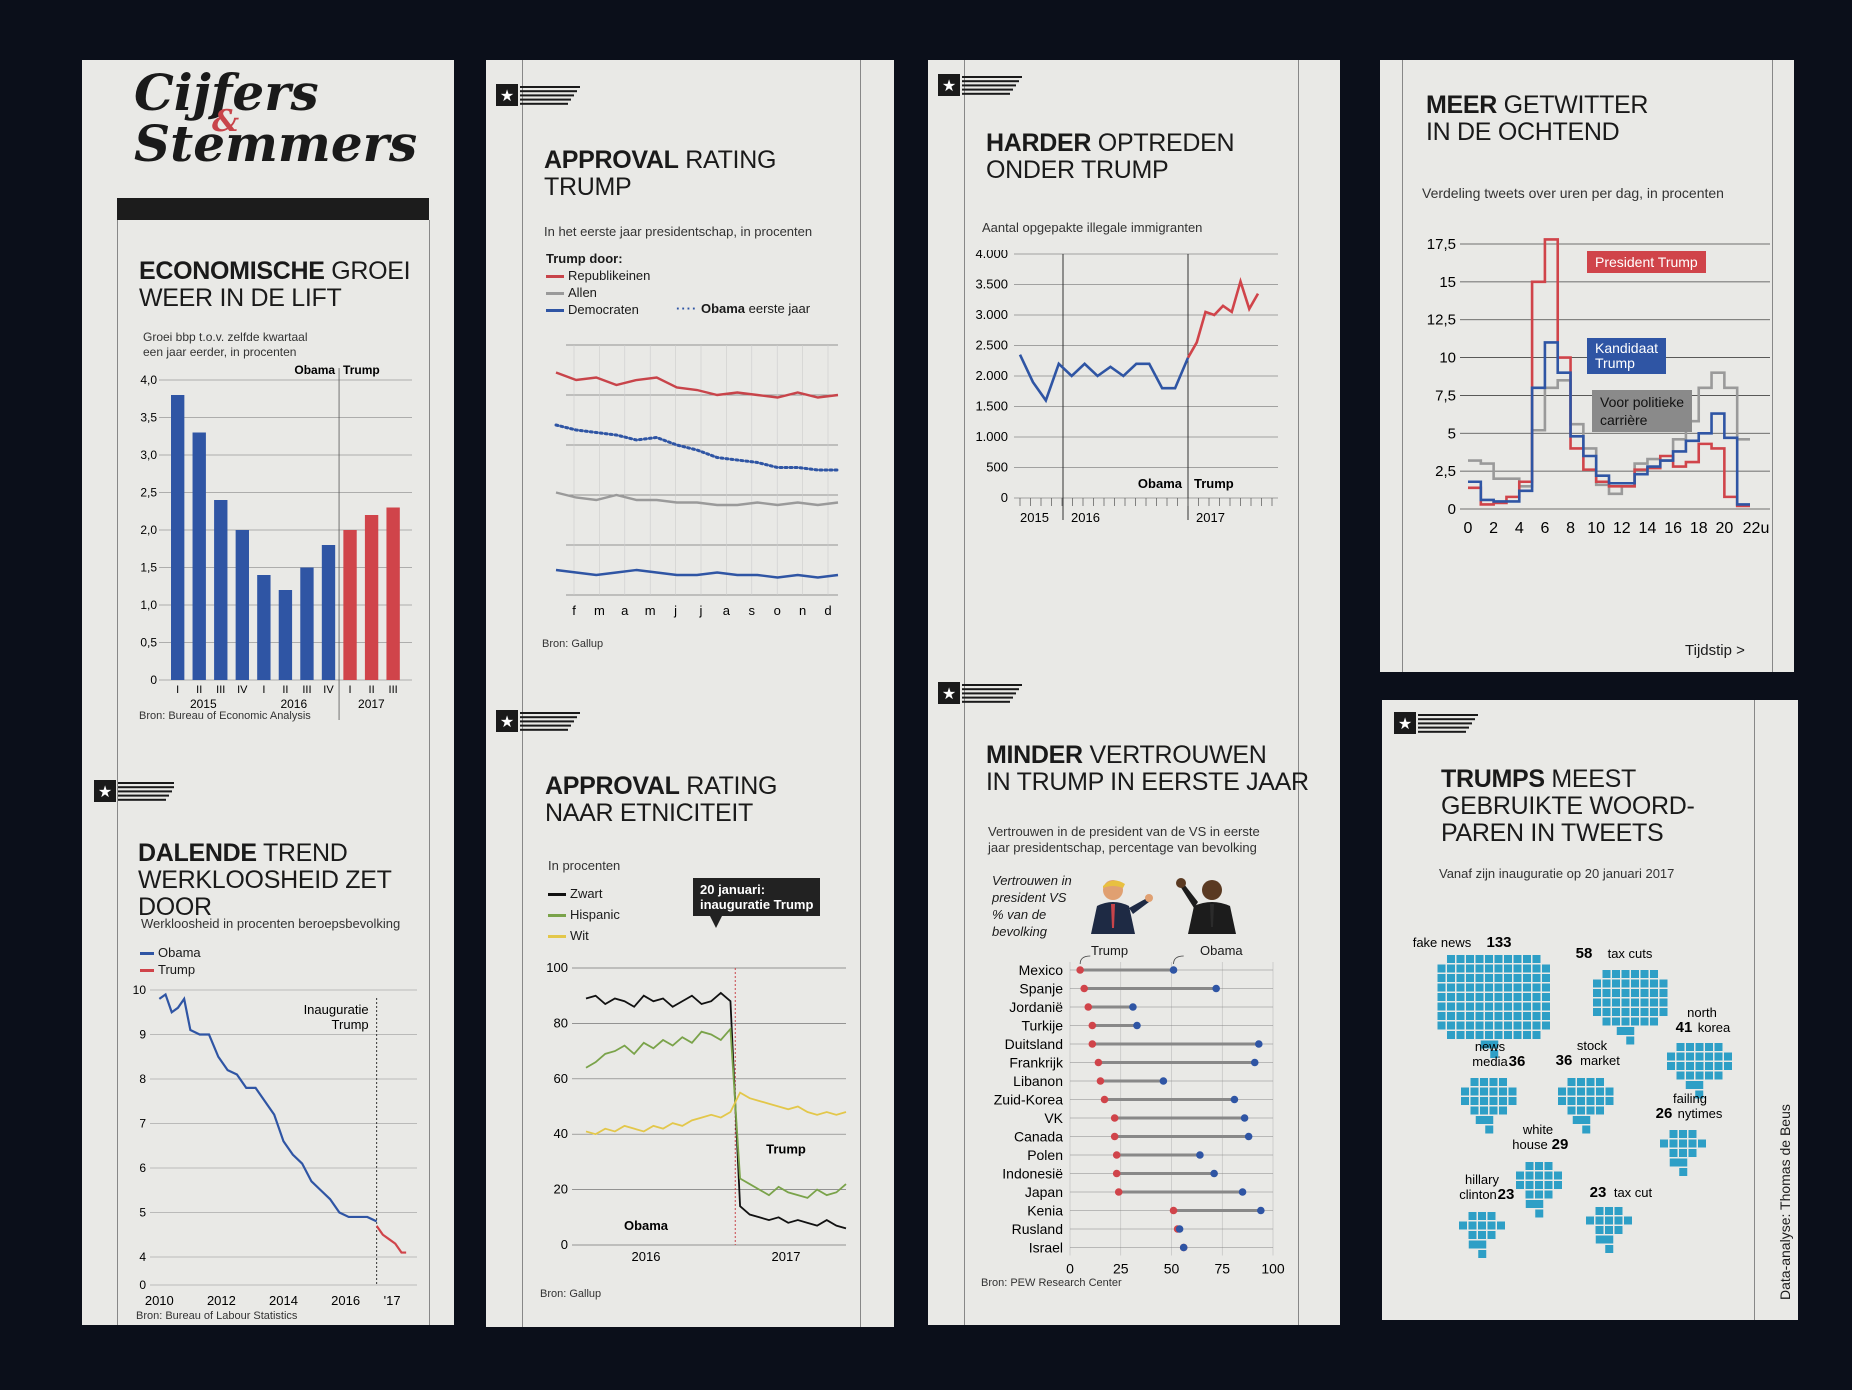 The image size is (1852, 1390). I want to click on p1-title-line2: WEER IN DE LIFT, so click(240, 298).